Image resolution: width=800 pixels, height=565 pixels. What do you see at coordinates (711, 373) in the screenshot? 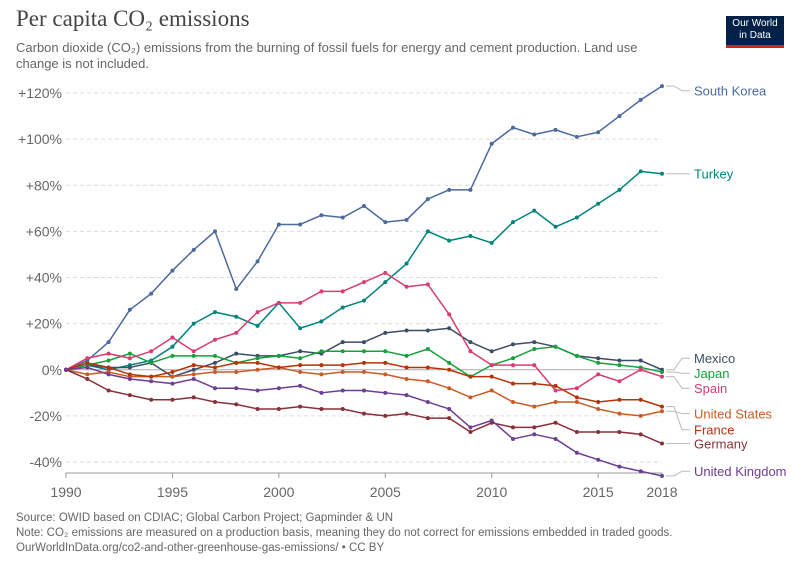
I see `series-label-japan: Japan` at bounding box center [711, 373].